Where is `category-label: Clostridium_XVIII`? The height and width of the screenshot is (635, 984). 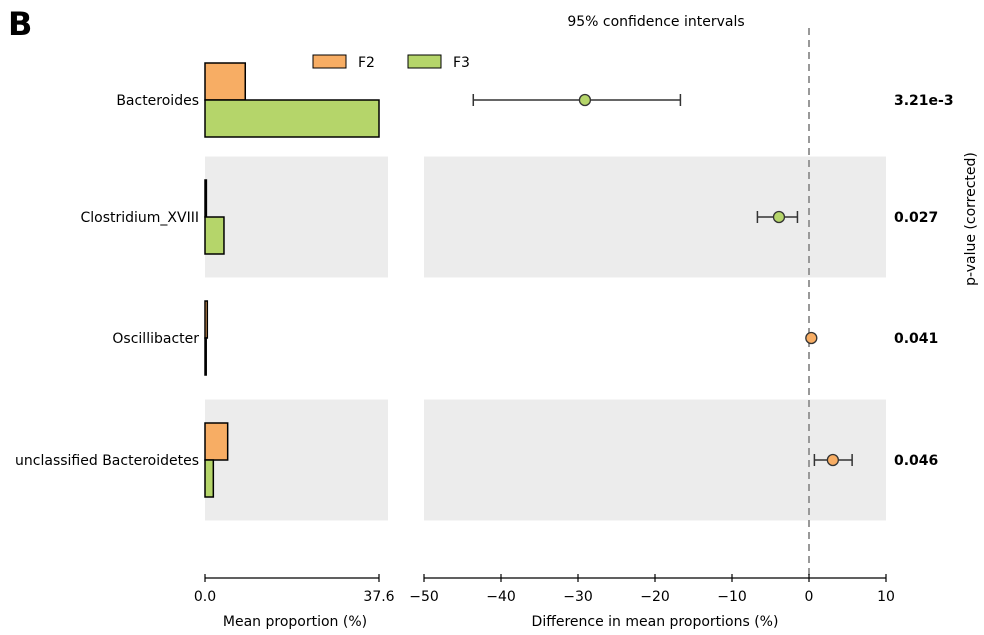
category-label: Clostridium_XVIII is located at coordinates (139, 218).